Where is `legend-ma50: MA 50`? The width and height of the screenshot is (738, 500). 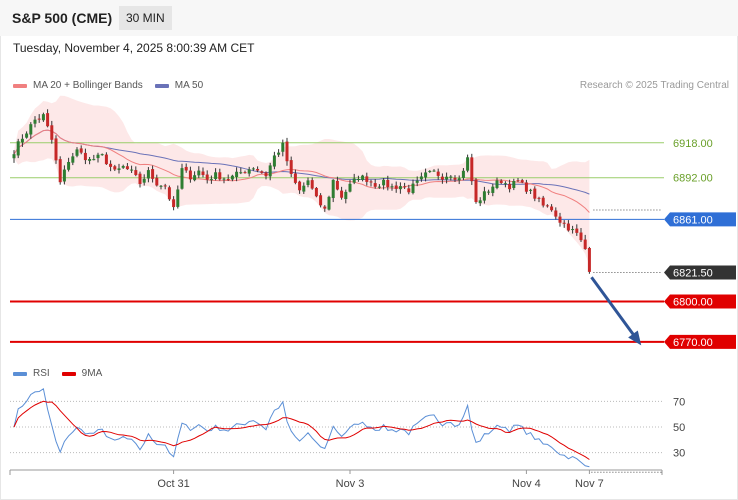
legend-ma50: MA 50 is located at coordinates (179, 85).